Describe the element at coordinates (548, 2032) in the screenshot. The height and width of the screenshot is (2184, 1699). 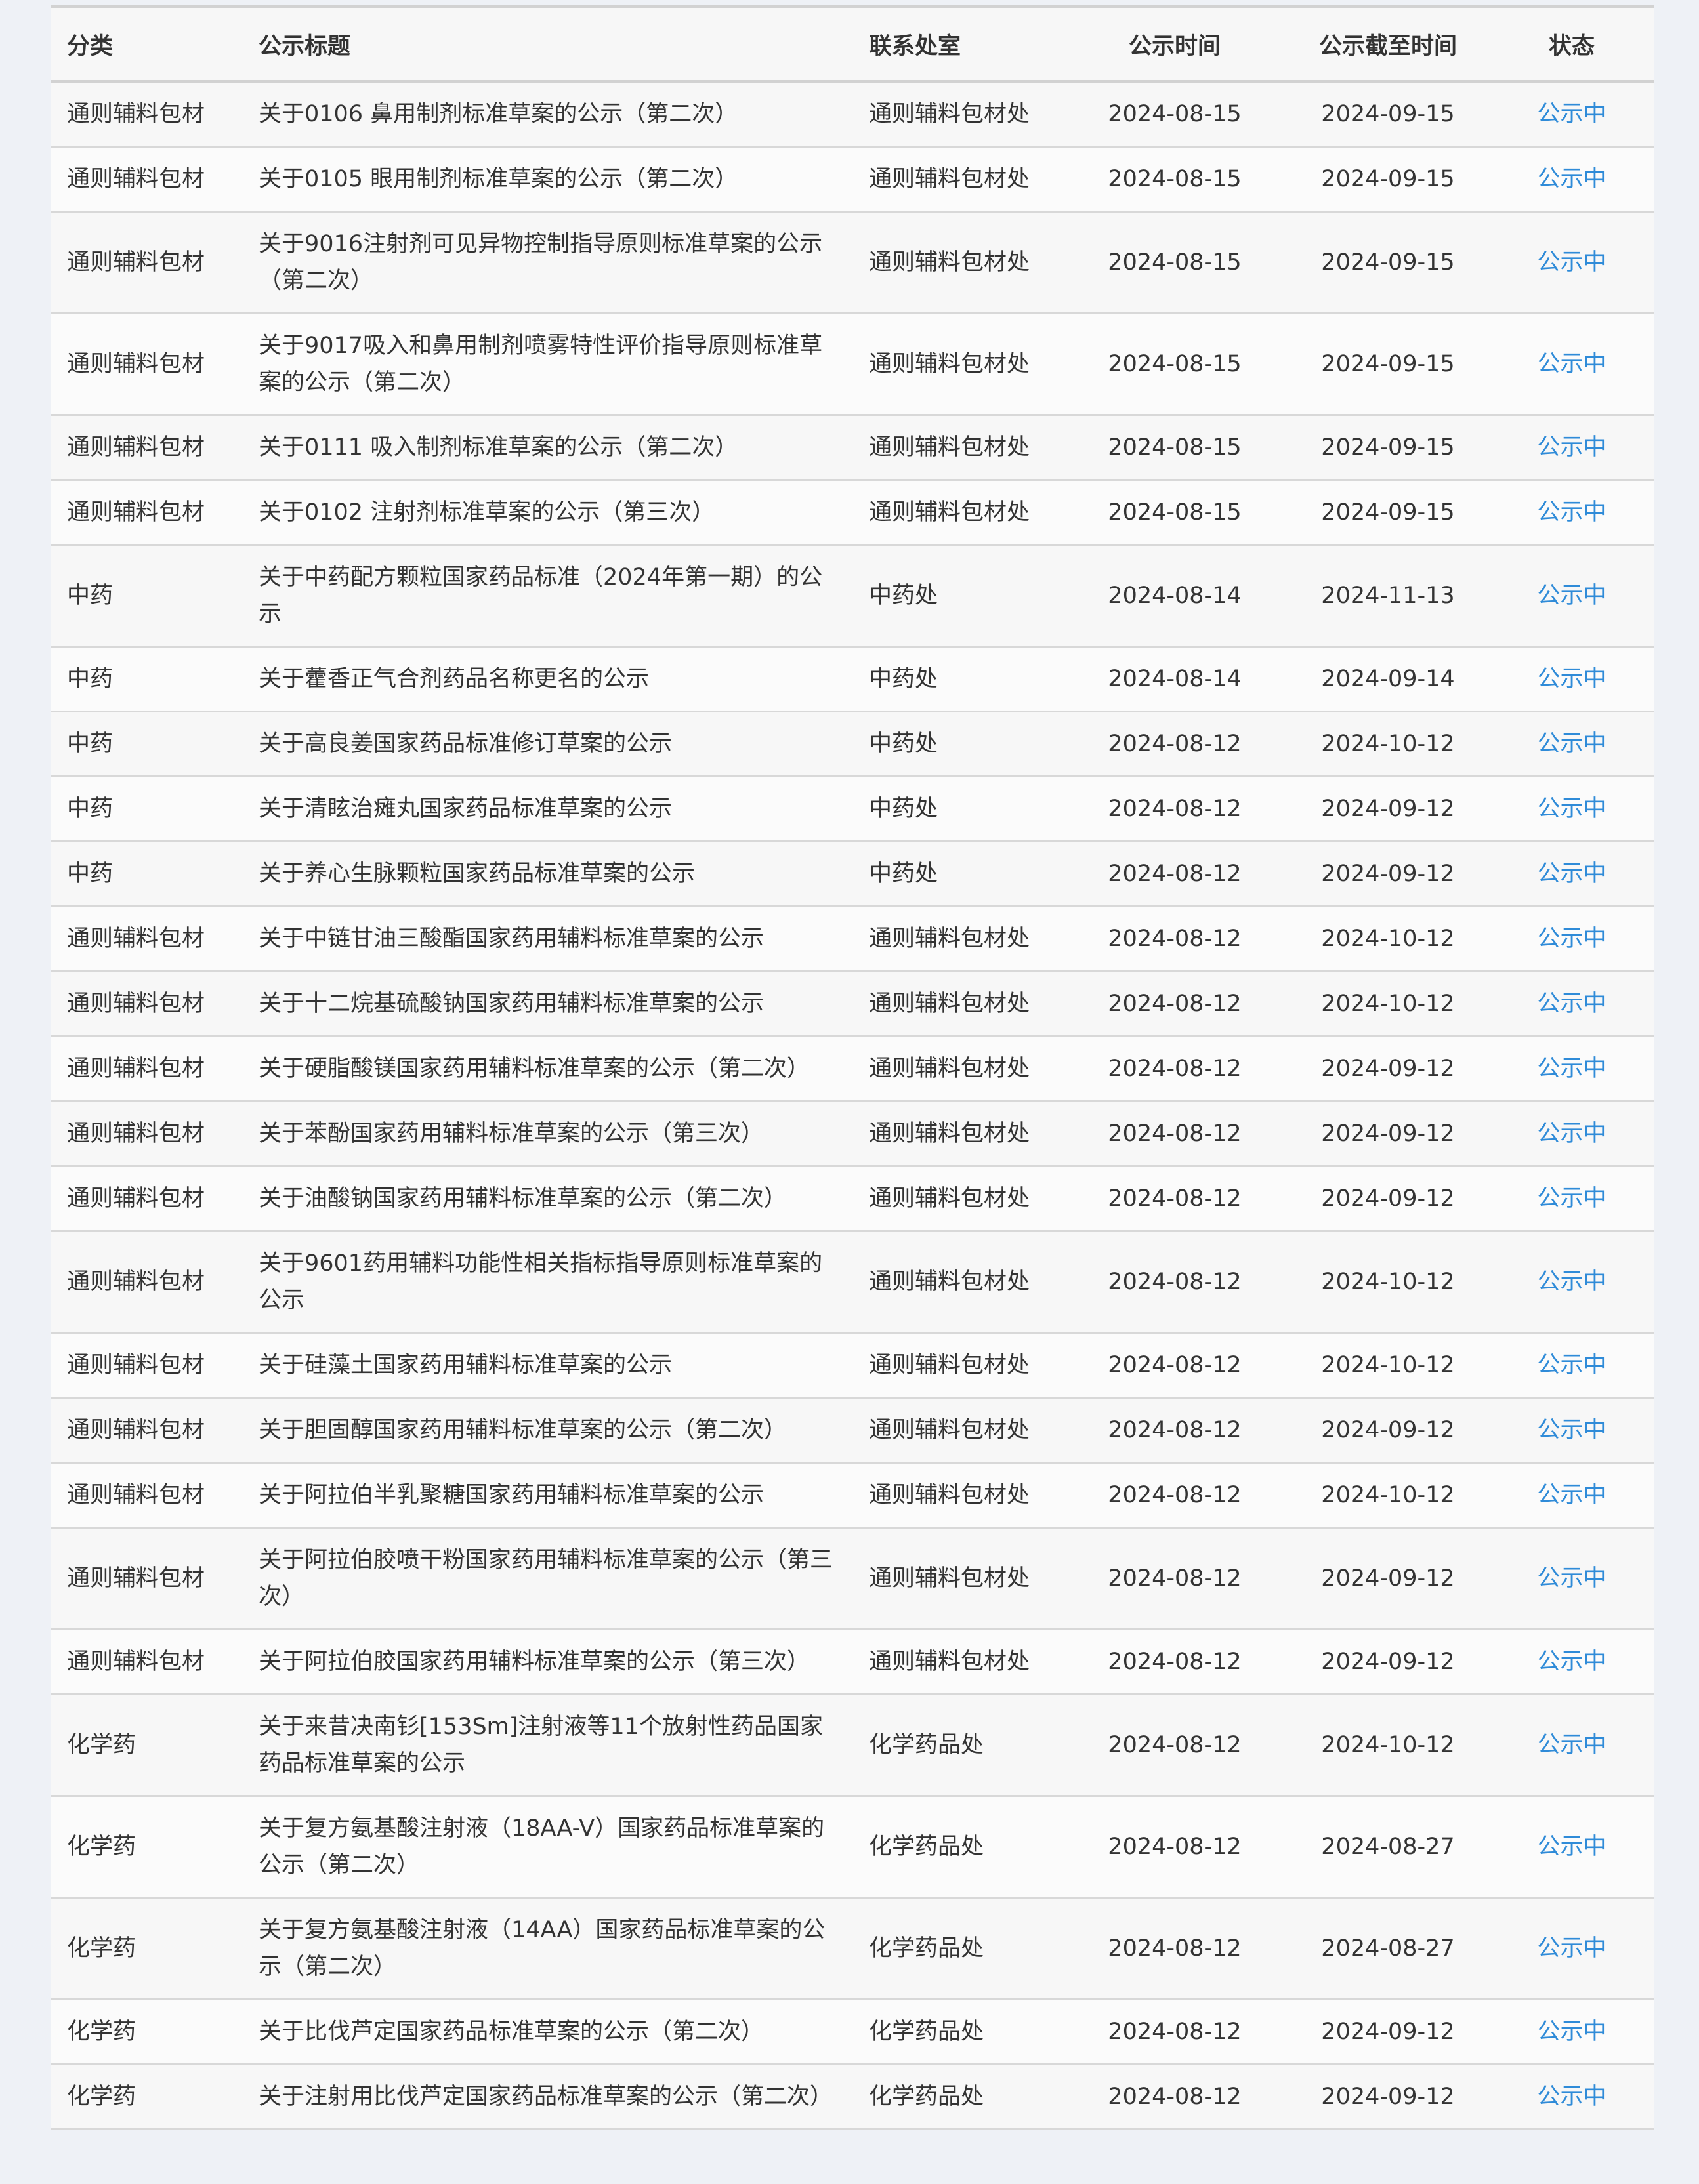
I see `row-title: 关于比伐芦定国家药品标准草案的公示（第二次）` at that location.